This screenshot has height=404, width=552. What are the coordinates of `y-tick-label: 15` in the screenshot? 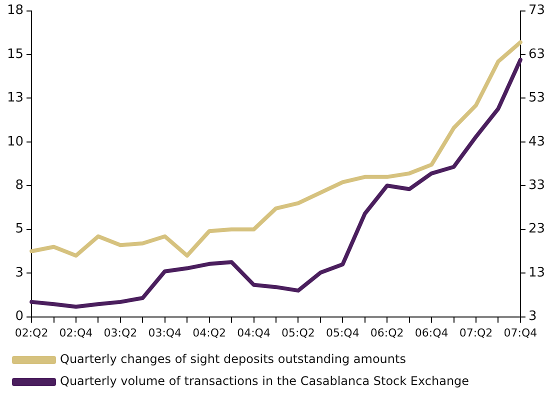 It's located at (15, 54).